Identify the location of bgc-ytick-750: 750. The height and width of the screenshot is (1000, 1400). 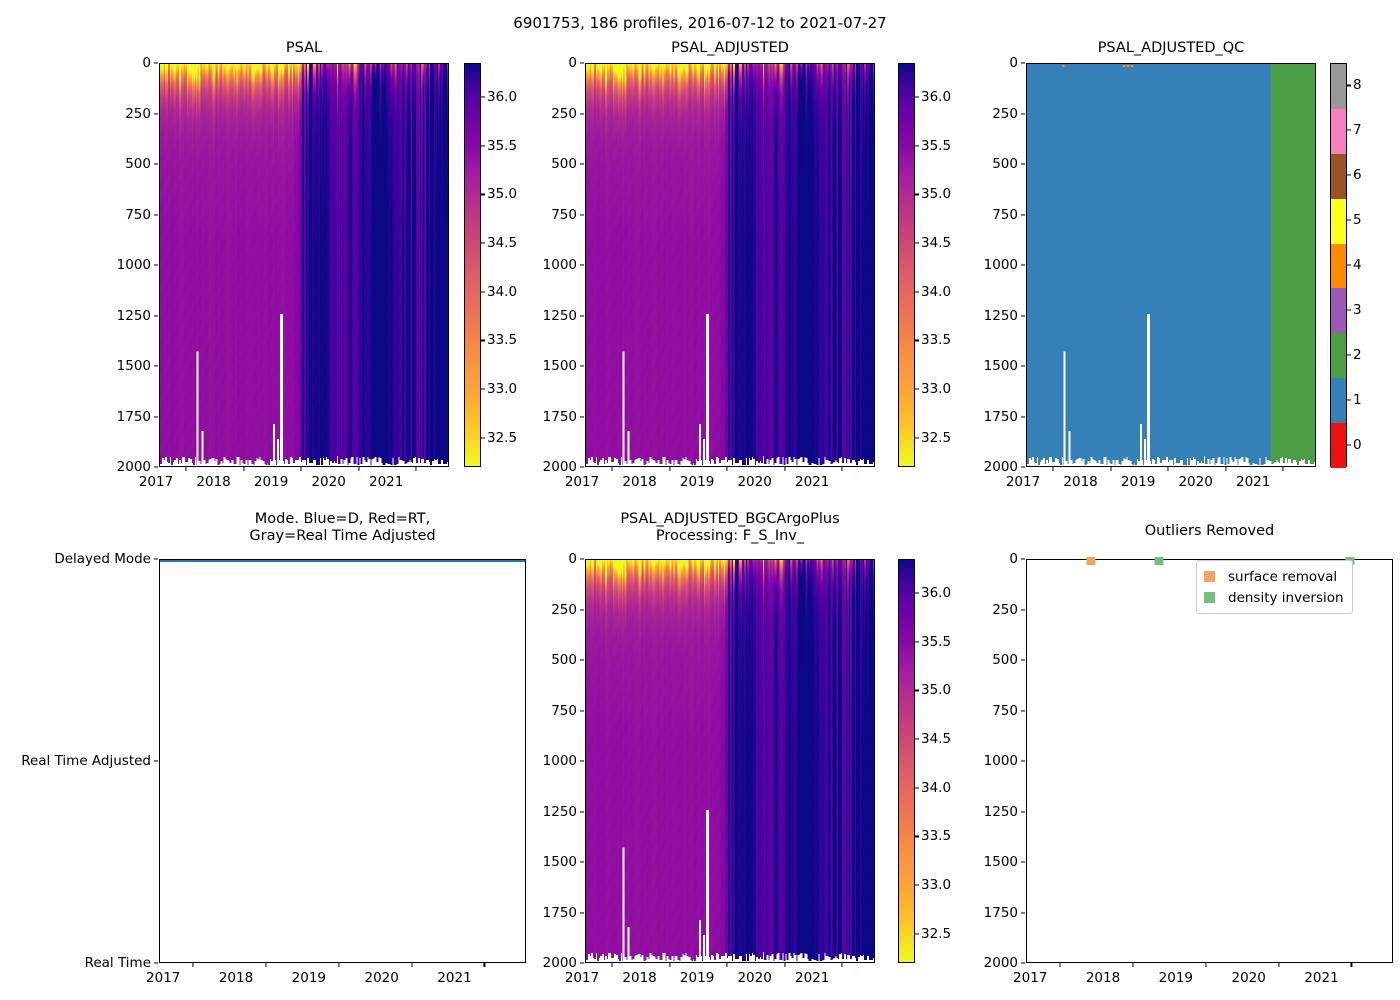
(564, 710).